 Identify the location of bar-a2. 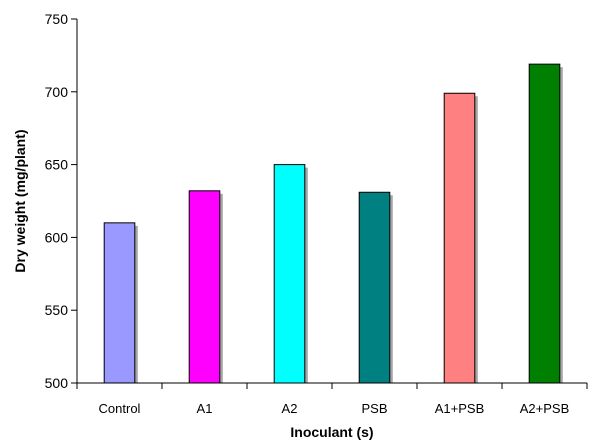
(289, 274).